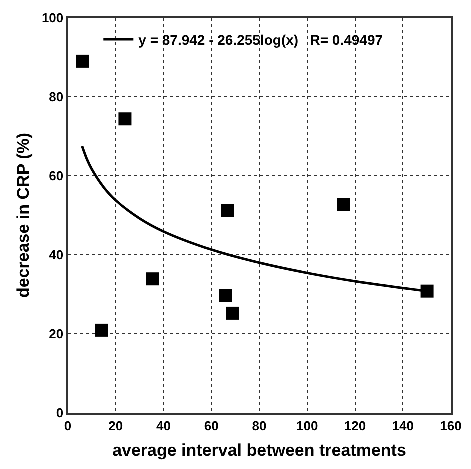 Image resolution: width=471 pixels, height=469 pixels. What do you see at coordinates (211, 426) in the screenshot?
I see `x-tick-label: 60` at bounding box center [211, 426].